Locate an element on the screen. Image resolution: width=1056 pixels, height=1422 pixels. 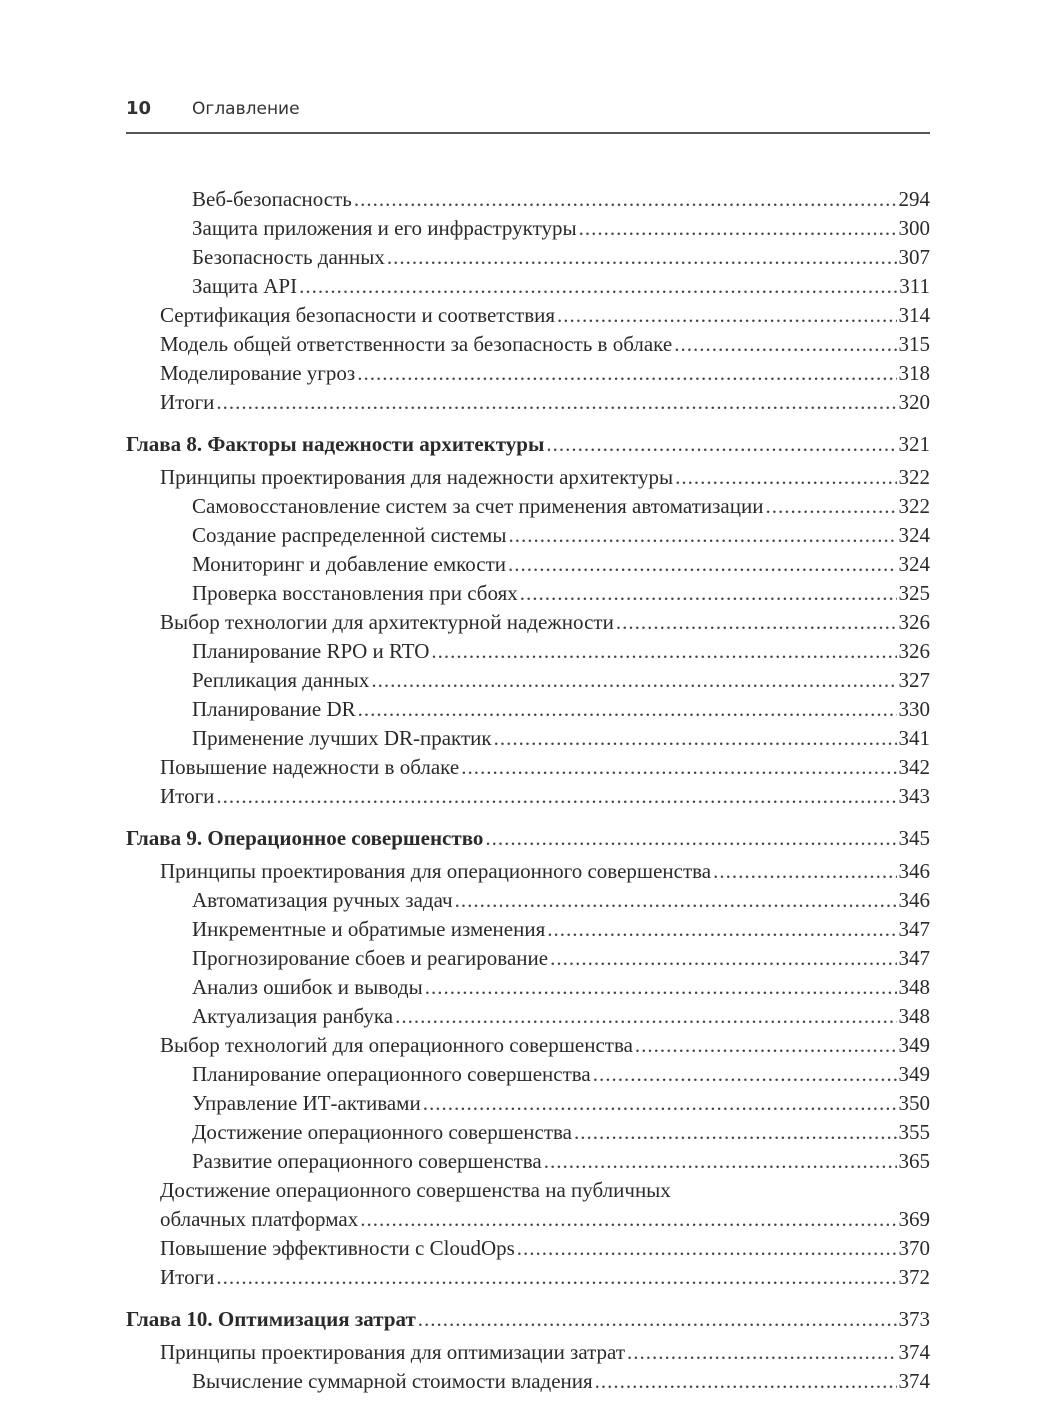
toc-entry-title: Управление ИТ-активами is located at coordinates (306, 1103).